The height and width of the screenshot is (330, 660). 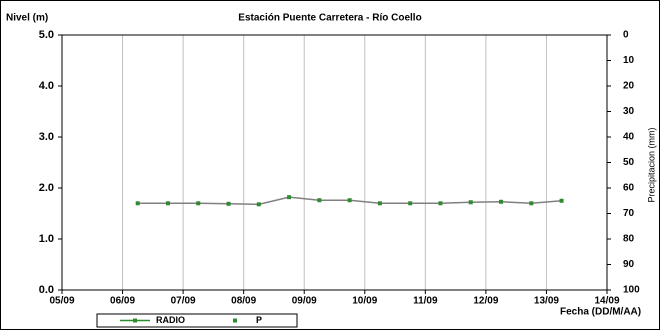 I want to click on y2-tick-label: 100, so click(x=631, y=290).